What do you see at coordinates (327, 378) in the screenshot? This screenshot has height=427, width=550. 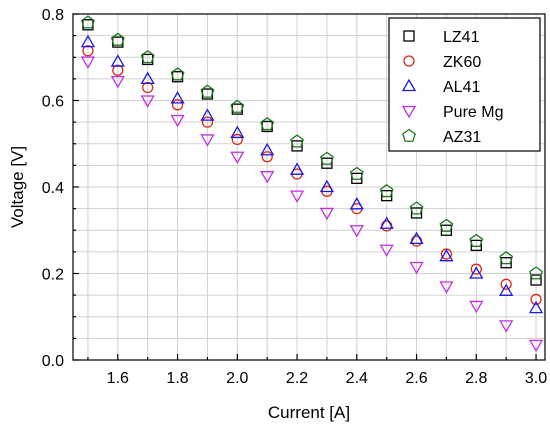 I see `x-tick-labels: 1.6 1.8 2.0 2.2 2.4 2.6 2.8 3.0` at bounding box center [327, 378].